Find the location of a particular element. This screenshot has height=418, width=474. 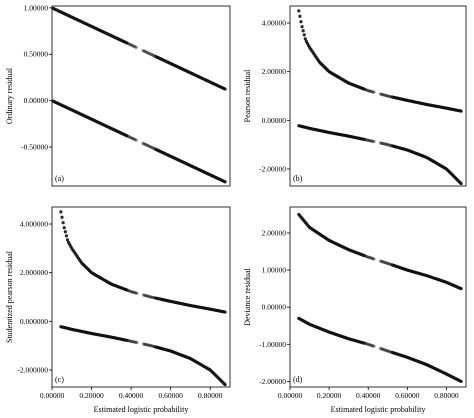

panel-label: (c) is located at coordinates (59, 379).